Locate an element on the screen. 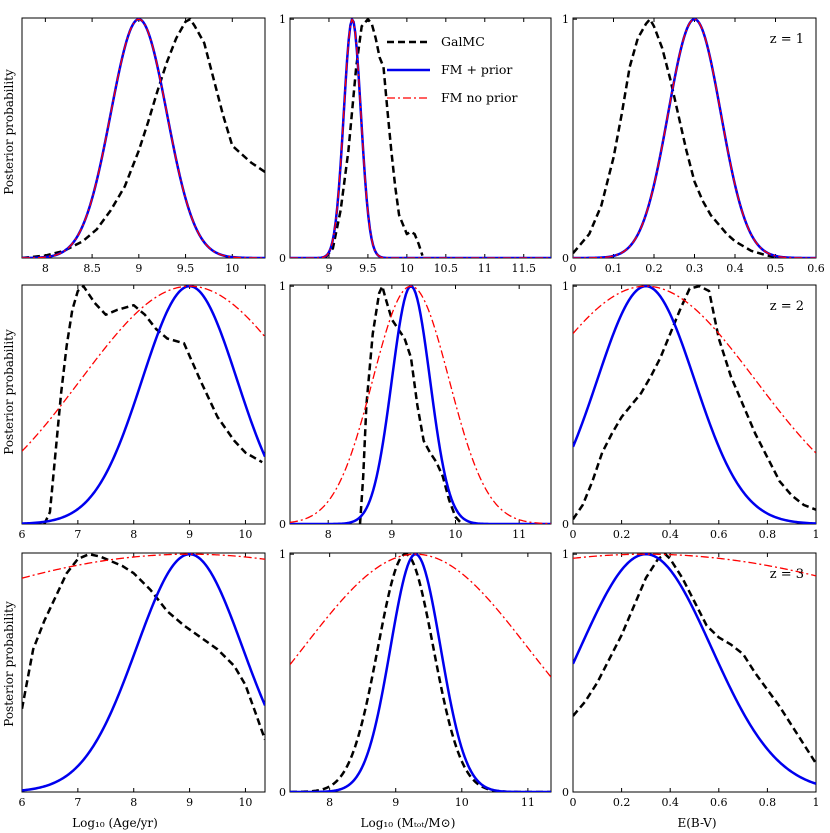 Image resolution: width=830 pixels, height=833 pixels. panel-3-1: 6 7 8 9 10 is located at coordinates (142, 680).